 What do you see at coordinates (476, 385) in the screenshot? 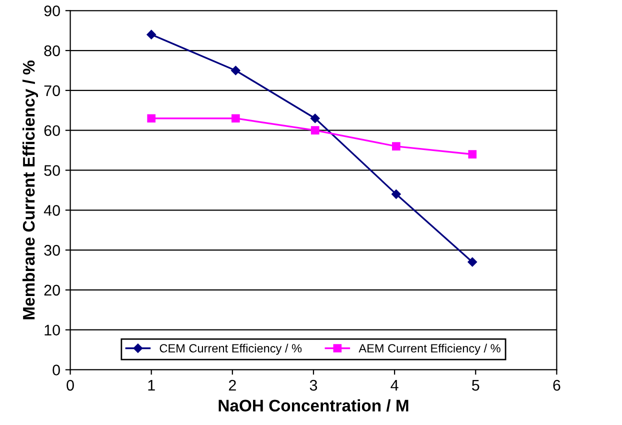
I see `x-tick-label: 5` at bounding box center [476, 385].